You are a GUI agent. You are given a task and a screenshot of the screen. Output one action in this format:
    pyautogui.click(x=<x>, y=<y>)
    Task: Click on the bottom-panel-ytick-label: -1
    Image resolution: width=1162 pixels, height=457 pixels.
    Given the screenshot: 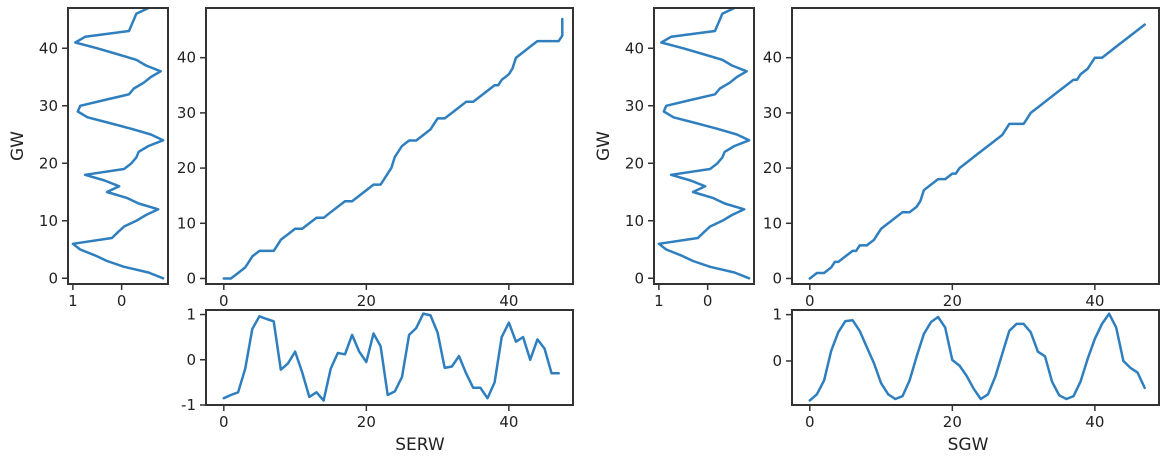 What is the action you would take?
    pyautogui.click(x=188, y=405)
    